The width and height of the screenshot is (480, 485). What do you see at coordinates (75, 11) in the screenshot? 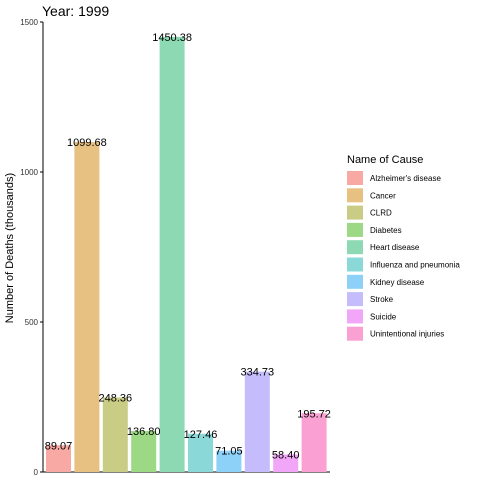
I see `chart-title: Year: 1999` at bounding box center [75, 11].